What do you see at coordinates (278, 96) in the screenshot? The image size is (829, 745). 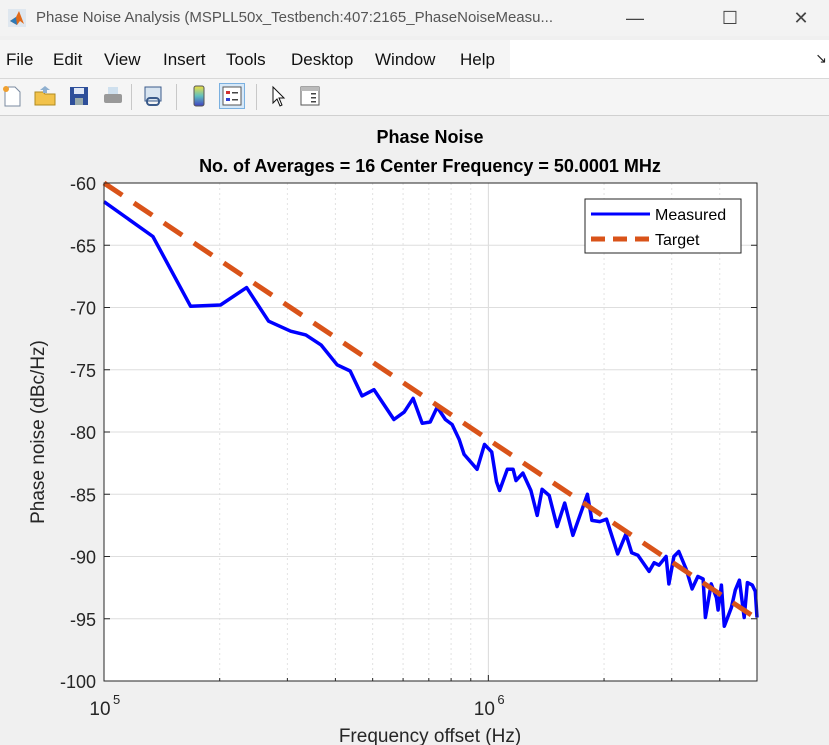 I see `pointer-icon` at bounding box center [278, 96].